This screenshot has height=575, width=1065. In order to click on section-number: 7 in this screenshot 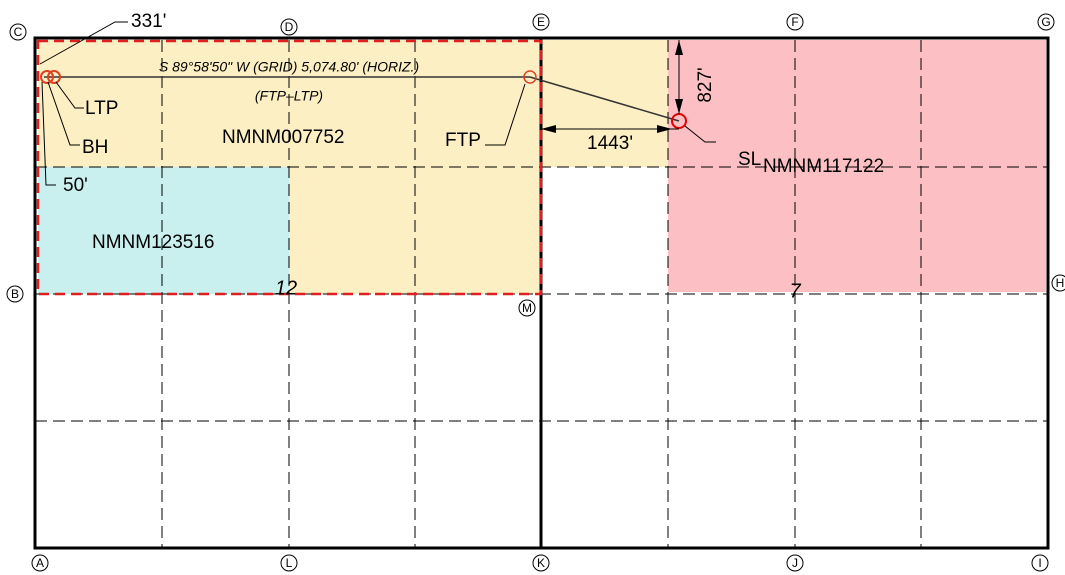, I will do `click(795, 291)`.